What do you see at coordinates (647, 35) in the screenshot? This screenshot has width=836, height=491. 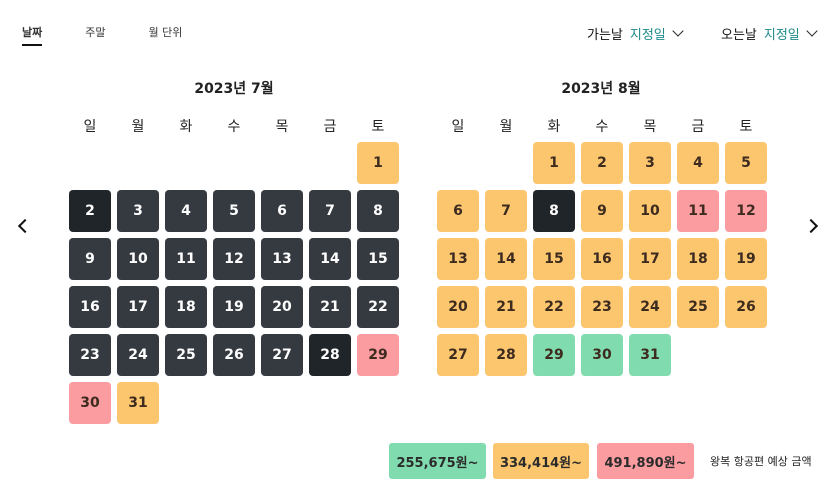 I see `departure-value: 지정일` at bounding box center [647, 35].